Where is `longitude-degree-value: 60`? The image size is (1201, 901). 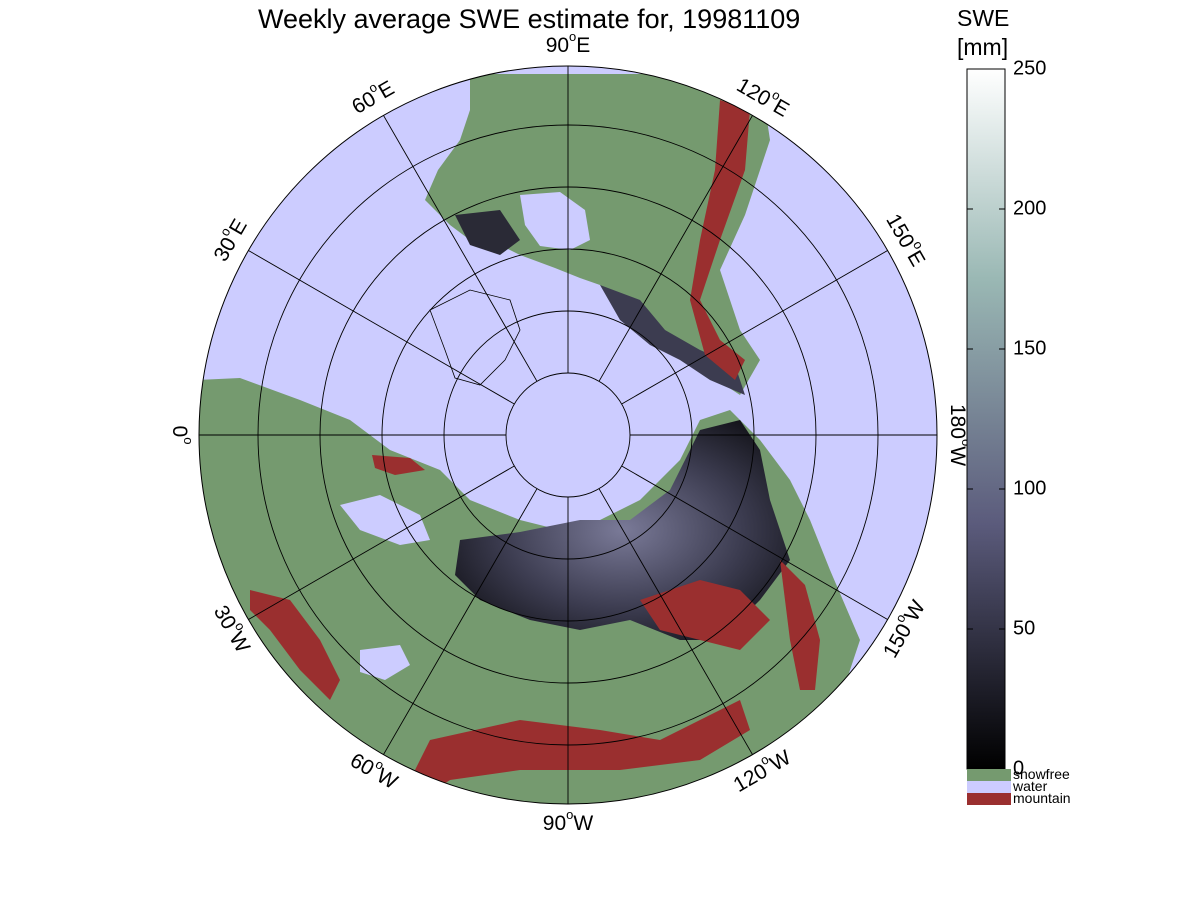
longitude-degree-value: 60 is located at coordinates (362, 764).